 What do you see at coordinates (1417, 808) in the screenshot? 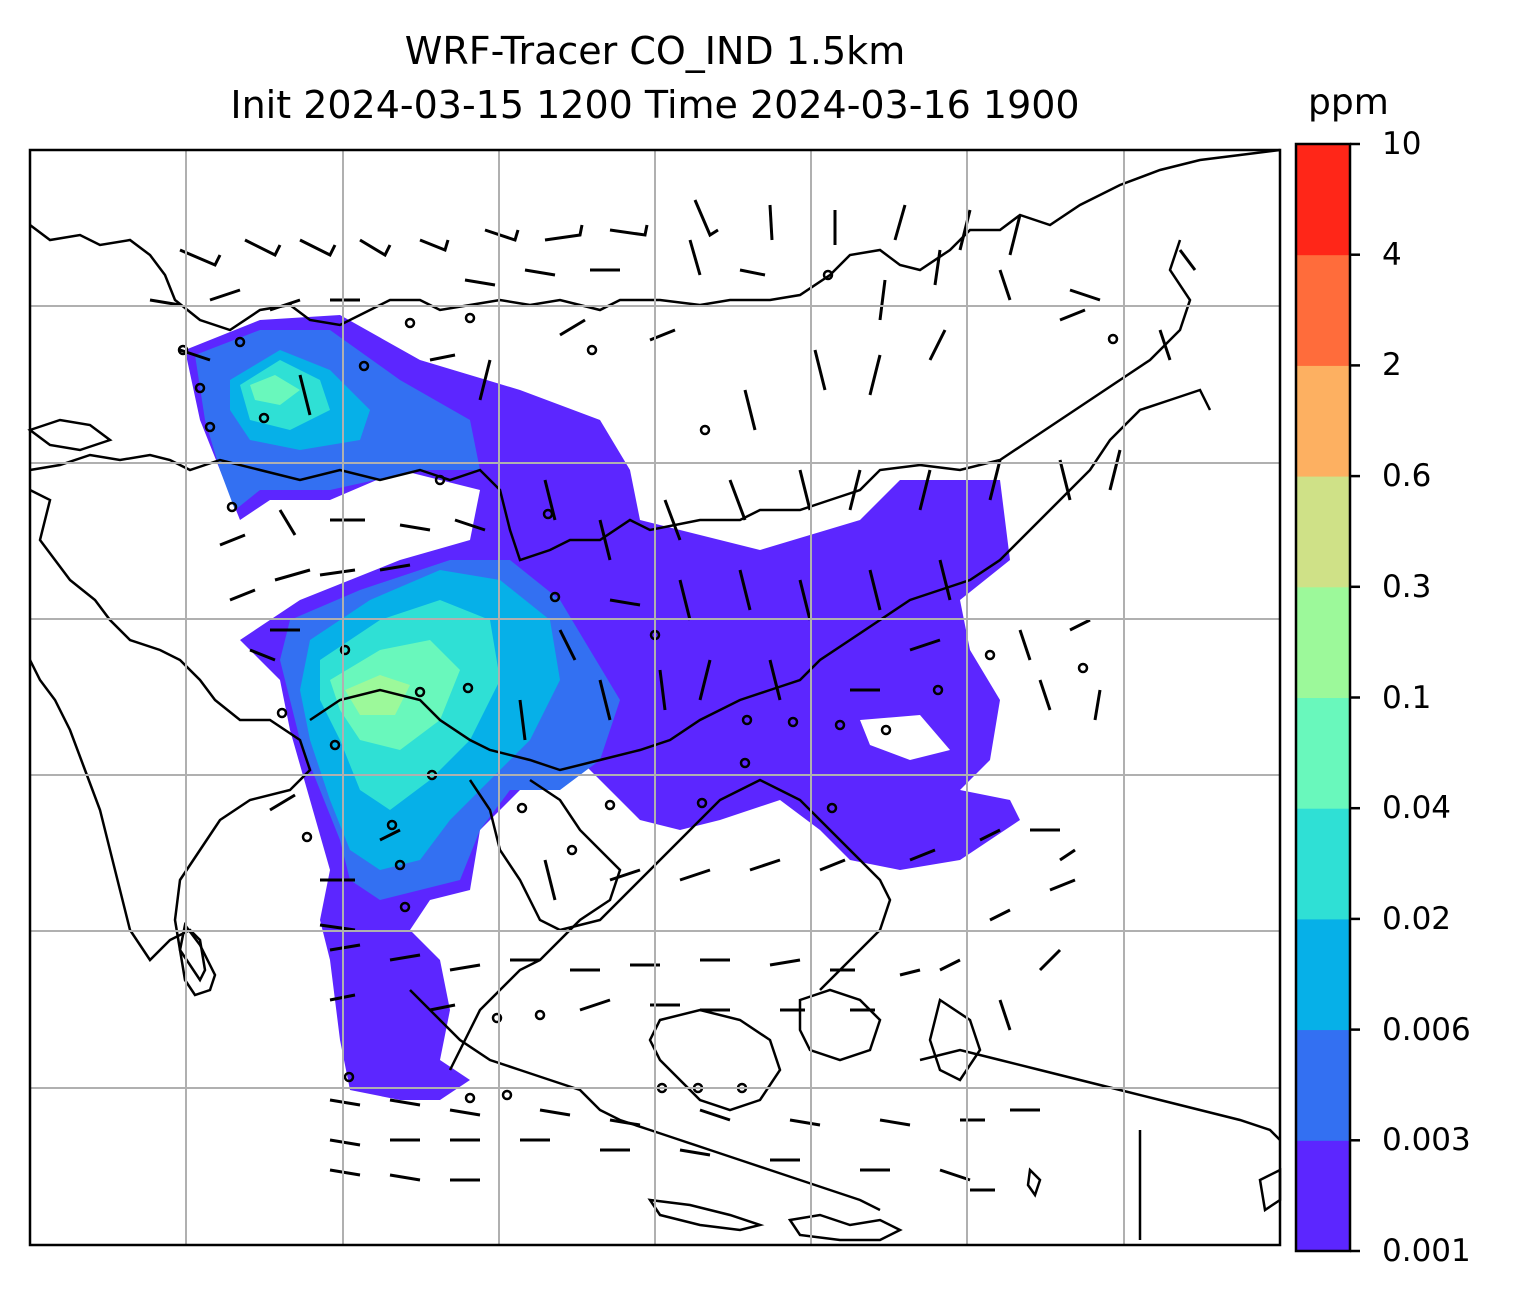
I see `colorbar-tick-label: 0.04` at bounding box center [1417, 808].